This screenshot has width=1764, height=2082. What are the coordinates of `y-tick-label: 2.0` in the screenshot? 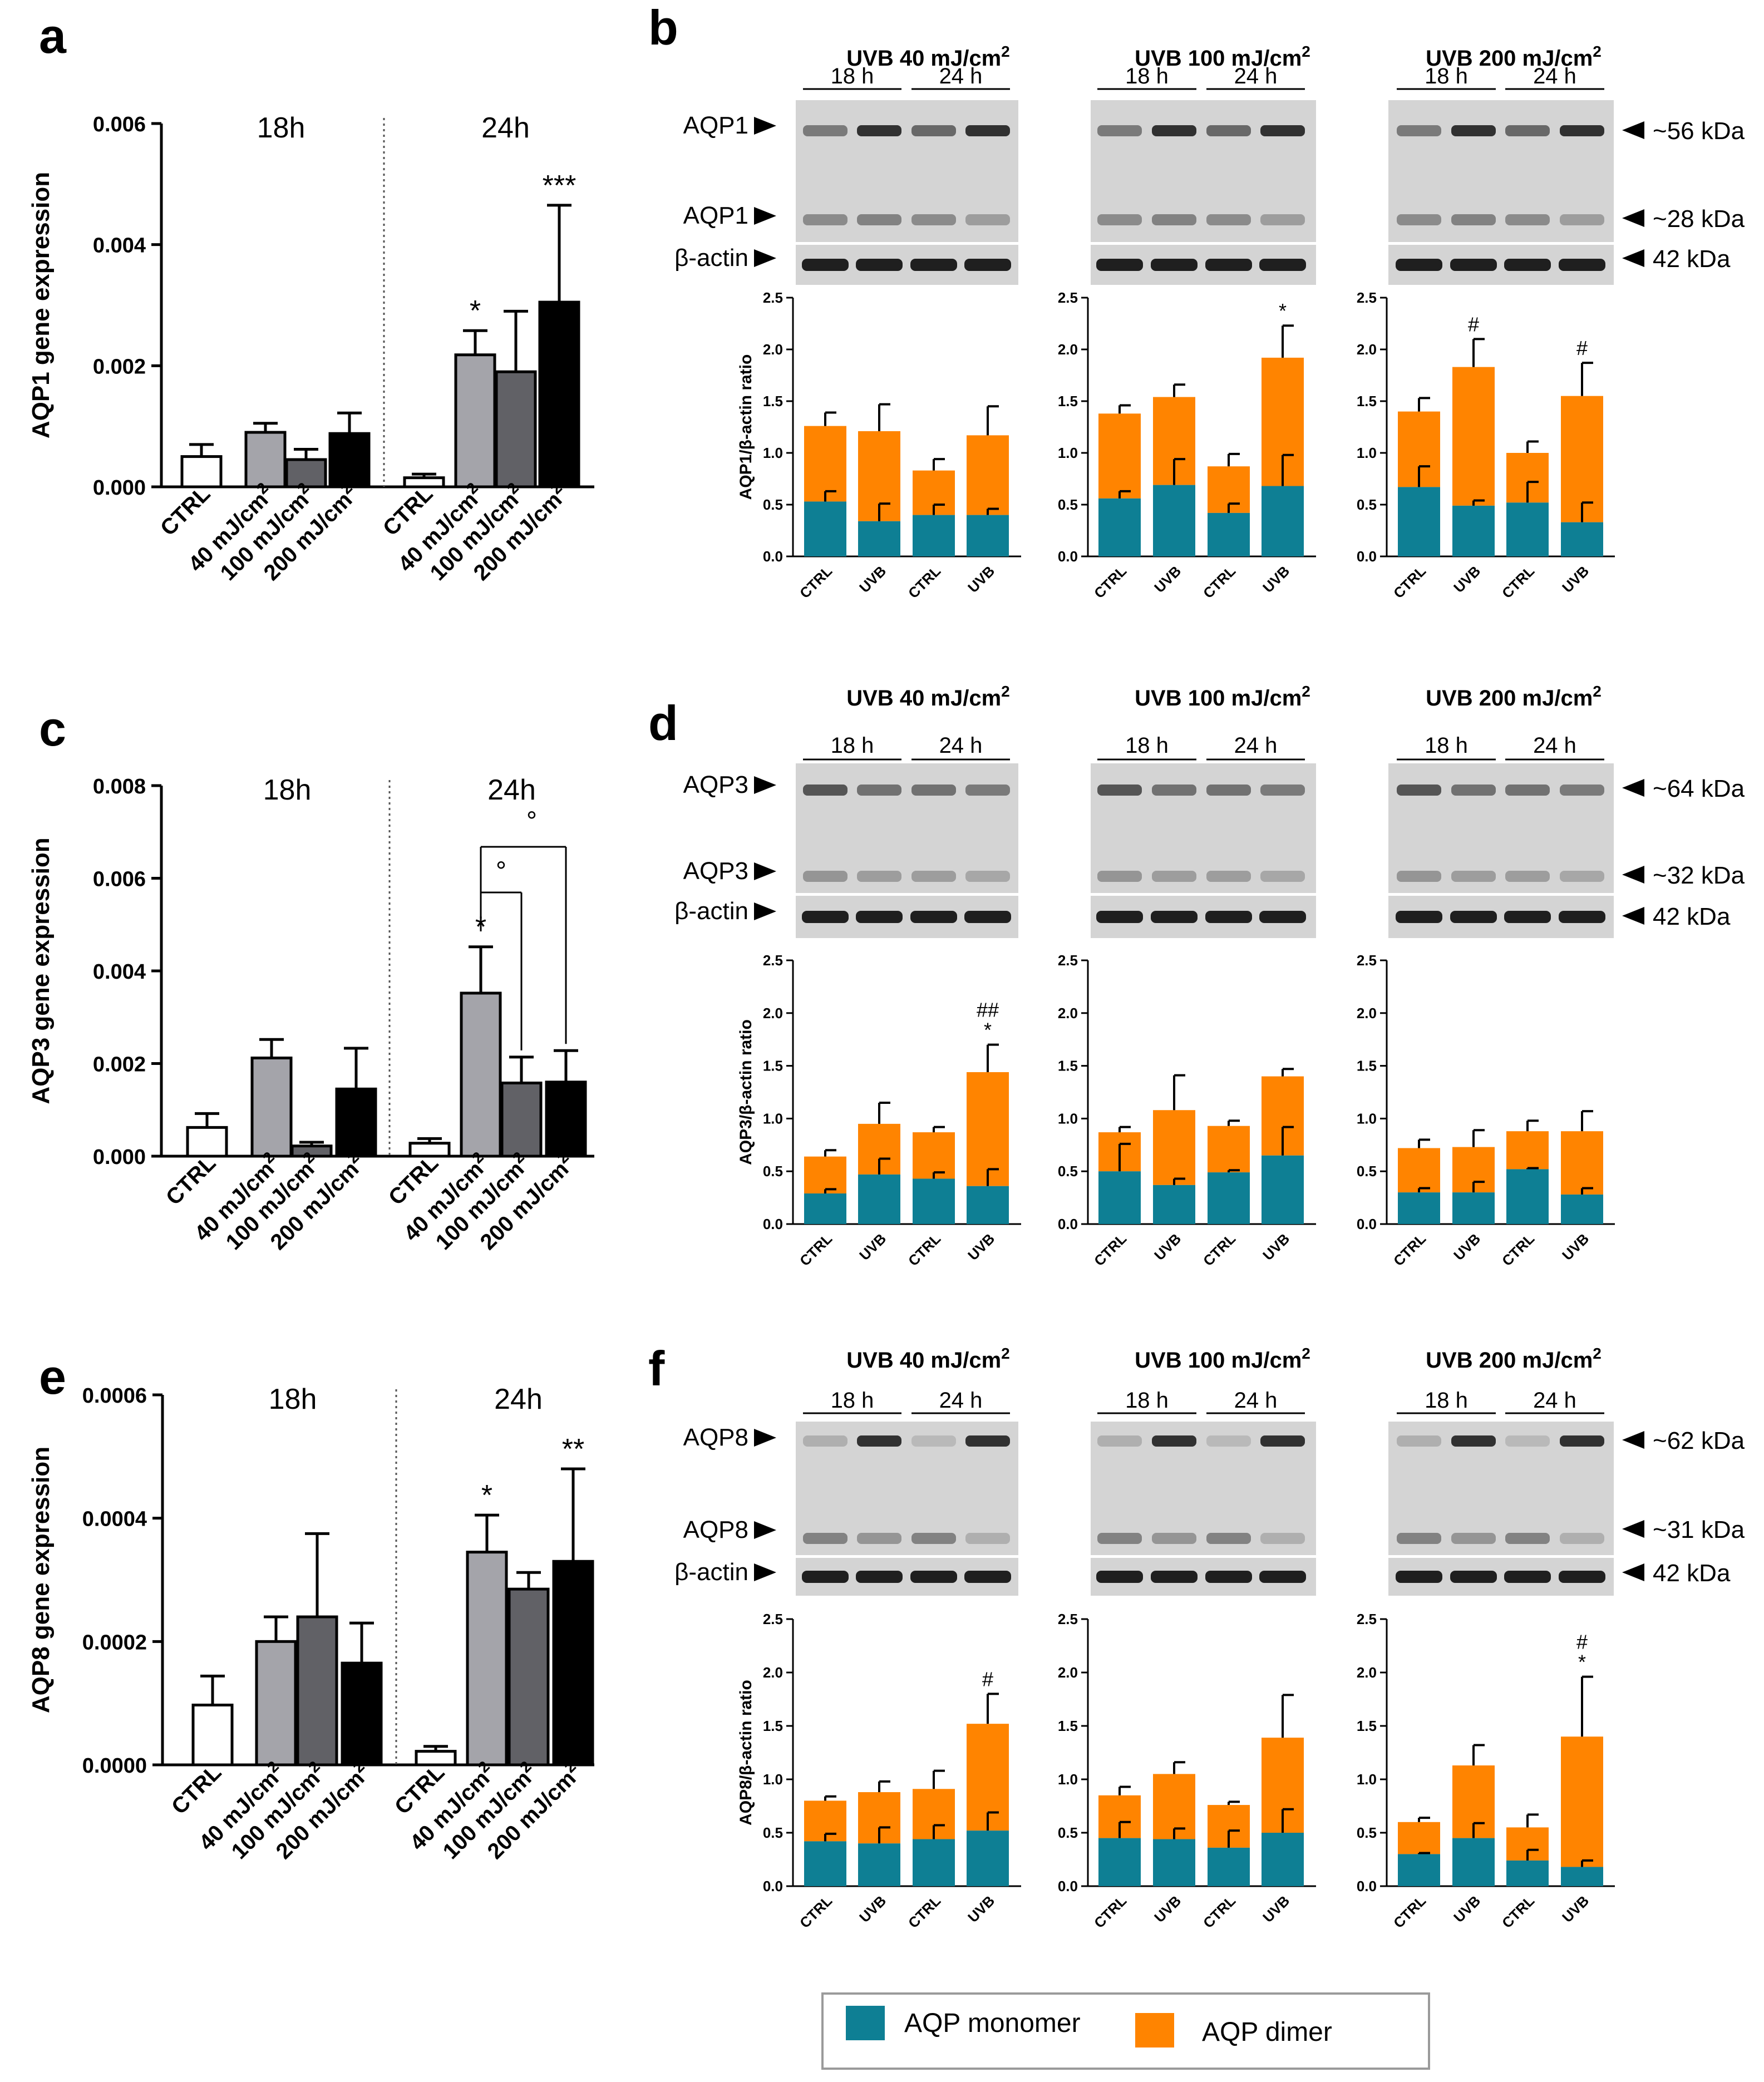 It's located at (1367, 1672).